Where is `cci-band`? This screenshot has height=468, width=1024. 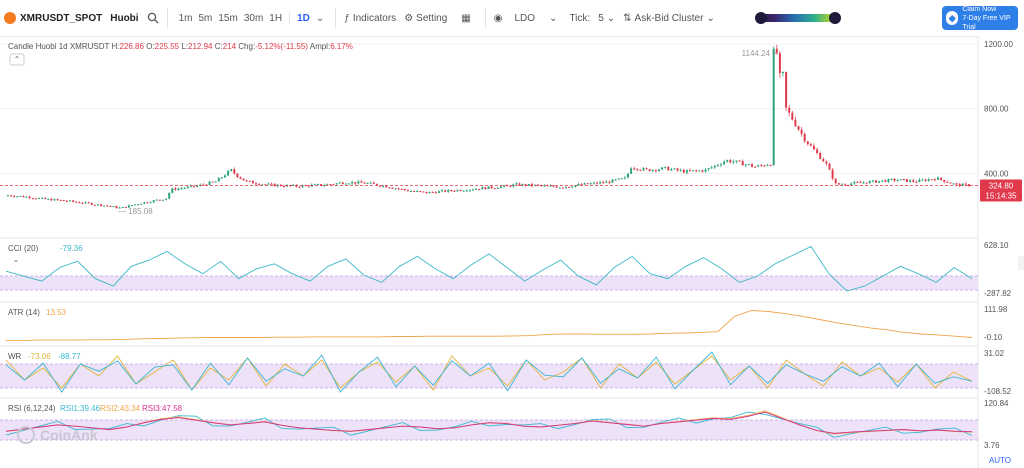 cci-band is located at coordinates (489, 283).